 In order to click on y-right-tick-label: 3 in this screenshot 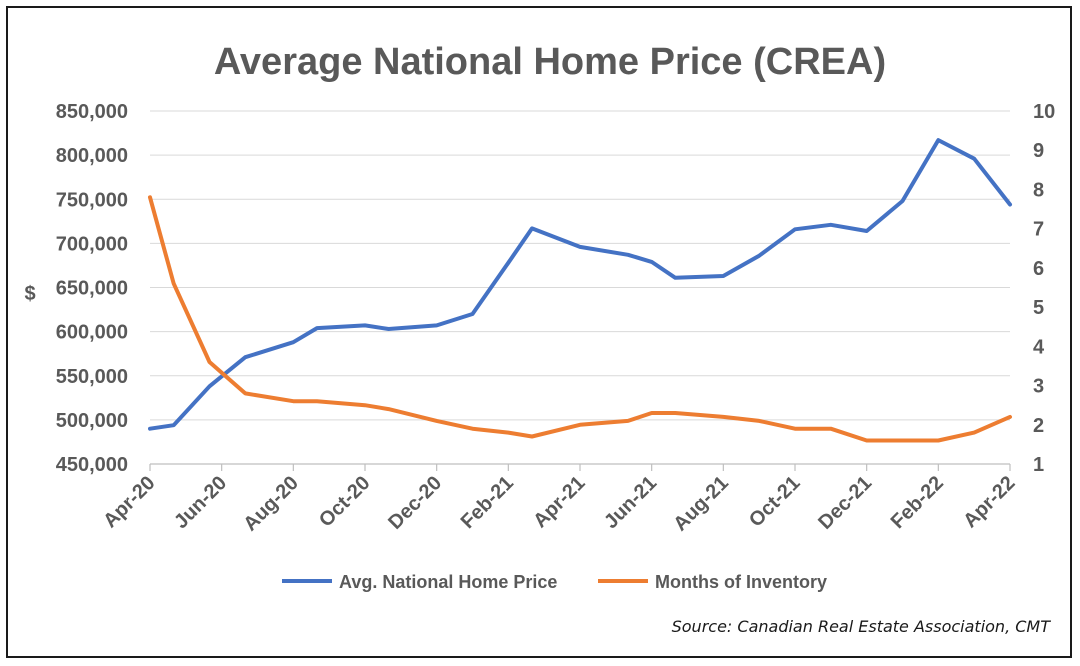, I will do `click(1038, 387)`.